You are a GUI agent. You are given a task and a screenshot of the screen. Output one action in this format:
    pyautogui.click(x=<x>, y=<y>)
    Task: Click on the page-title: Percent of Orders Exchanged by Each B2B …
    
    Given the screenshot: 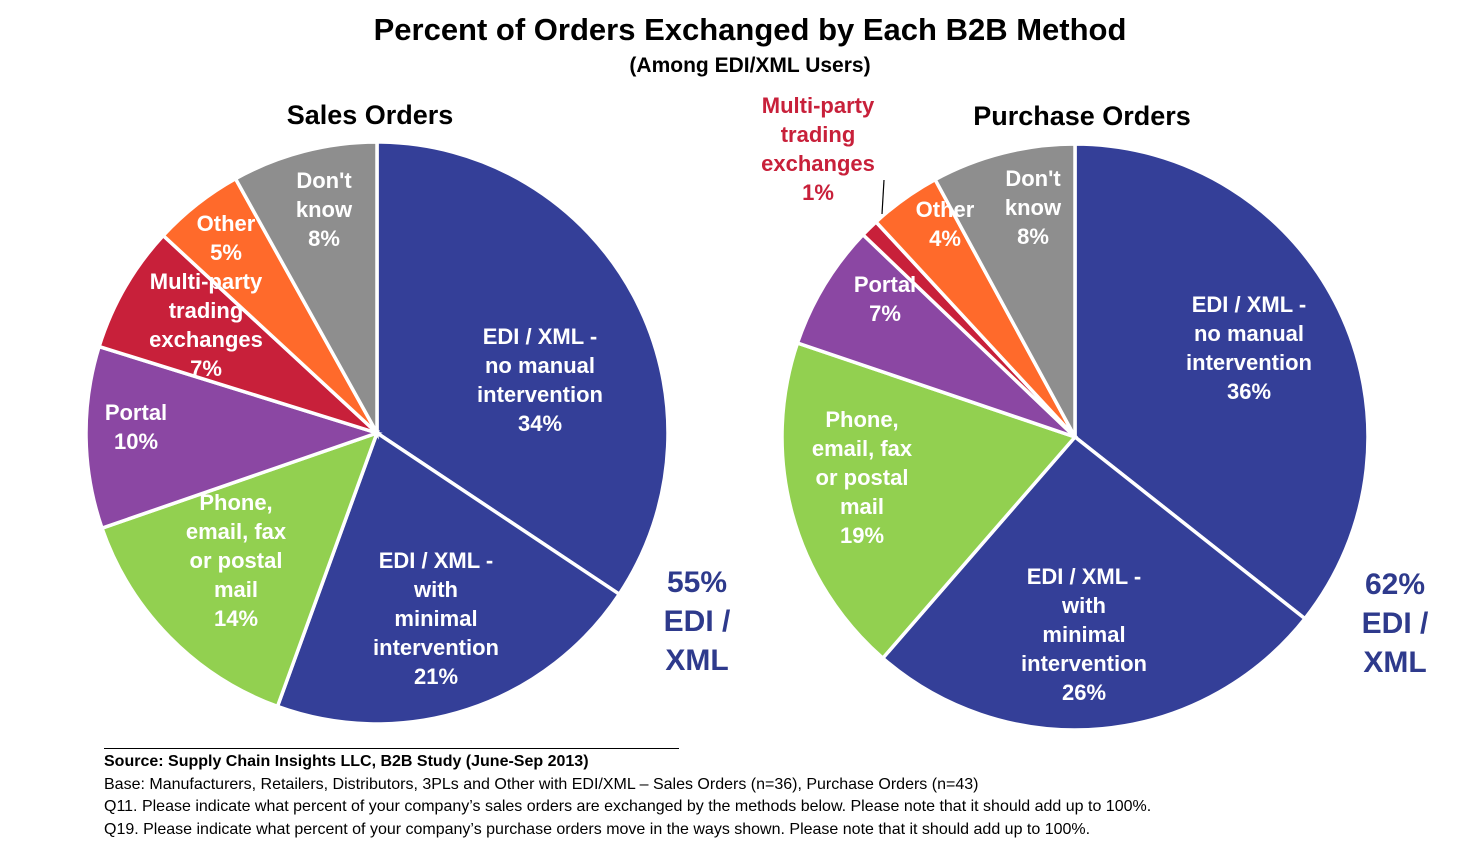 What is the action you would take?
    pyautogui.click(x=750, y=29)
    